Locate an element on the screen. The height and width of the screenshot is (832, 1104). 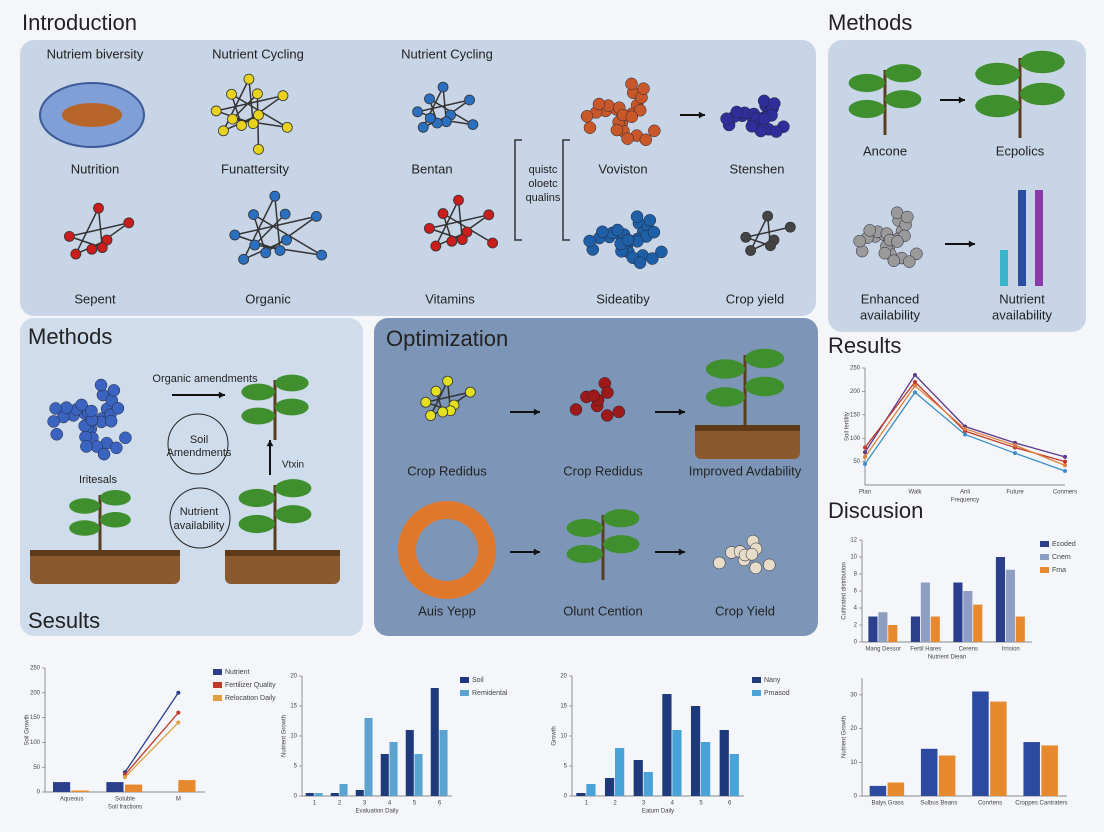
y-tick-label: 100 is located at coordinates (855, 439).